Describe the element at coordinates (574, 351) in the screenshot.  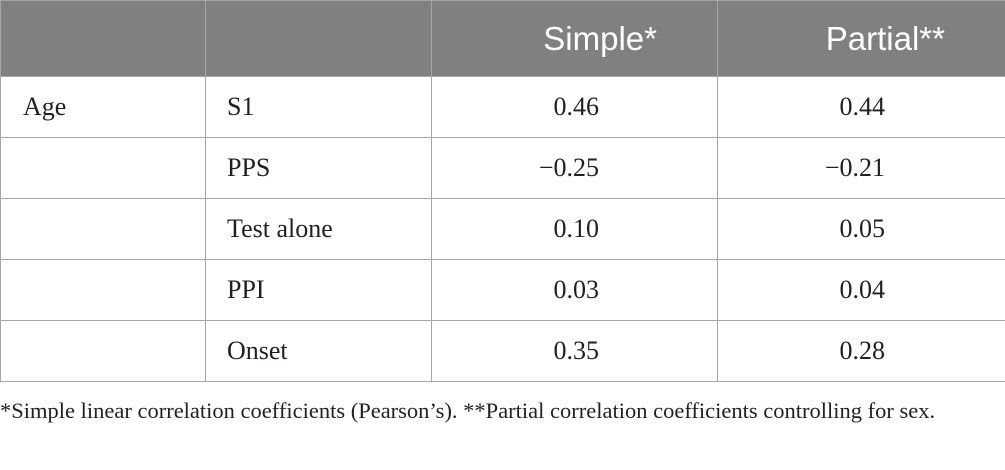
I see `simple-value-cell: 0.35` at that location.